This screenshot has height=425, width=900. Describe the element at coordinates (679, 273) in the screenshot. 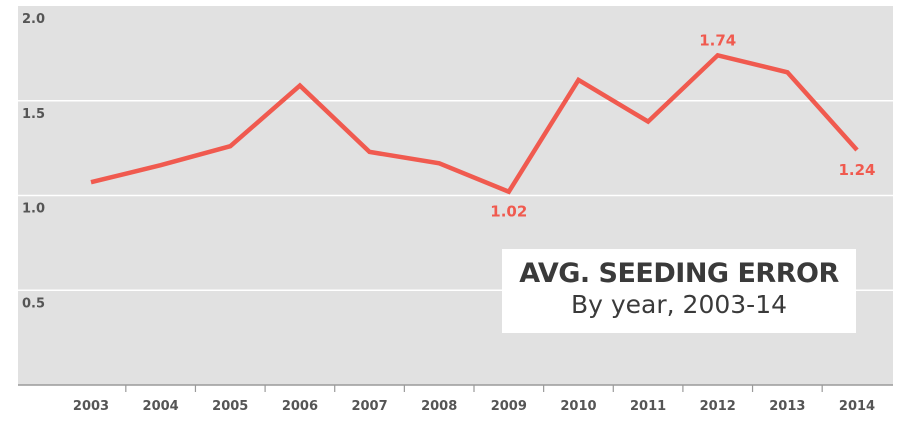

I see `chart-title: AVG. SEEDING ERROR` at that location.